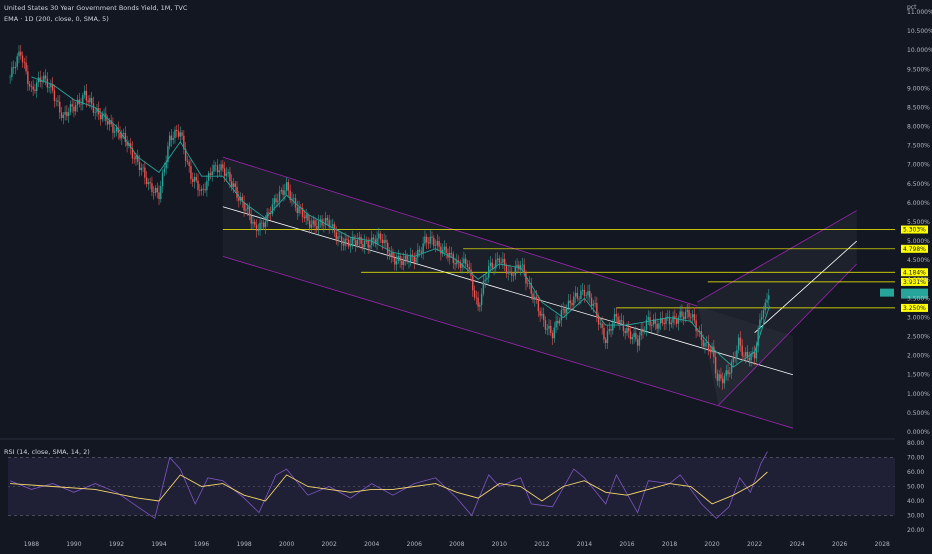  Describe the element at coordinates (541, 544) in the screenshot. I see `year-tick-12: 2012` at that location.